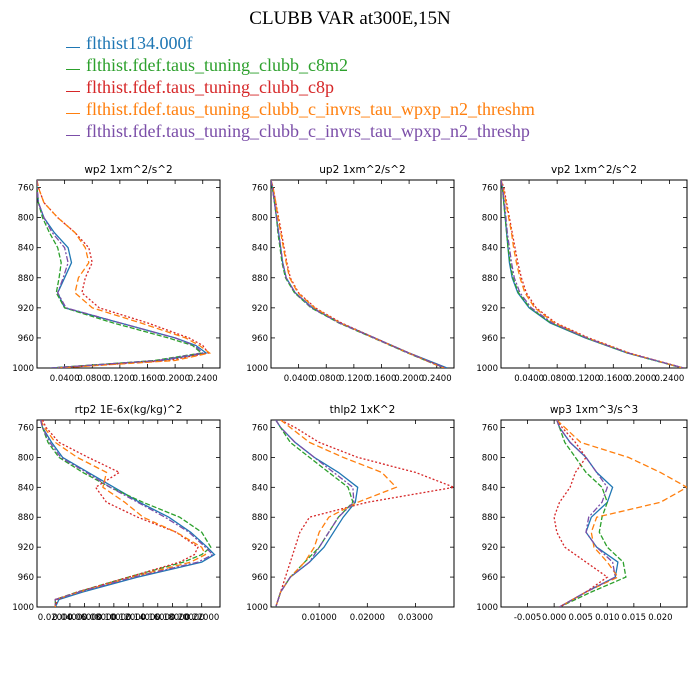 This screenshot has height=700, width=700. Describe the element at coordinates (139, 43) in the screenshot. I see `legend-label: flthist134.000f` at that location.